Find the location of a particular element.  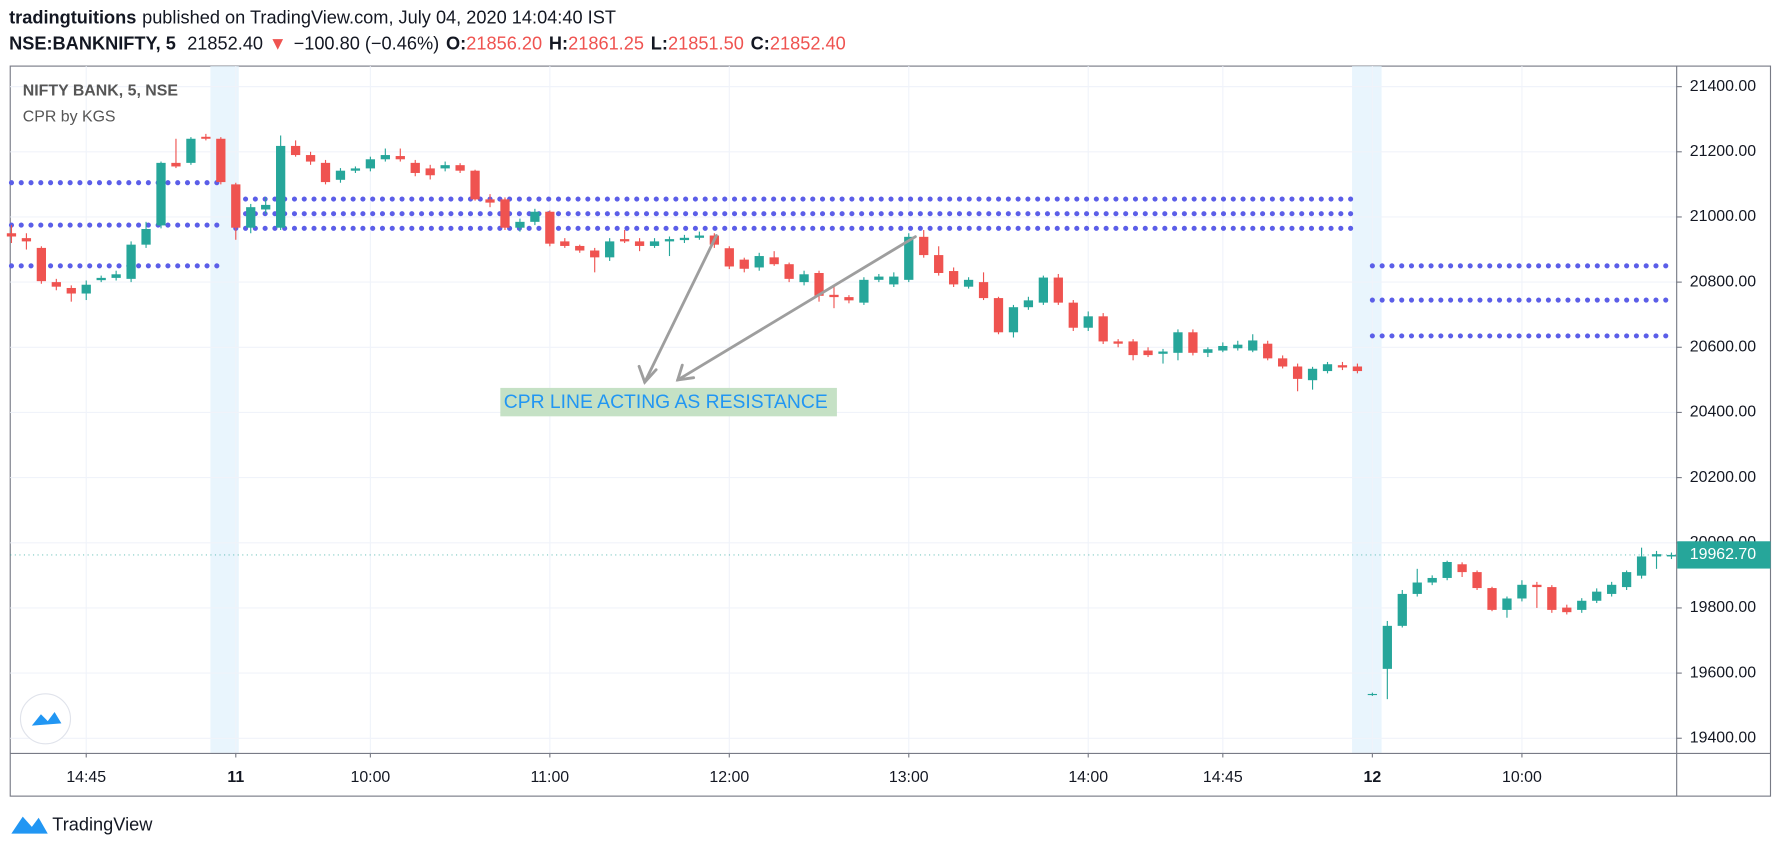

last-price-label: 19962.70 is located at coordinates (1723, 554).